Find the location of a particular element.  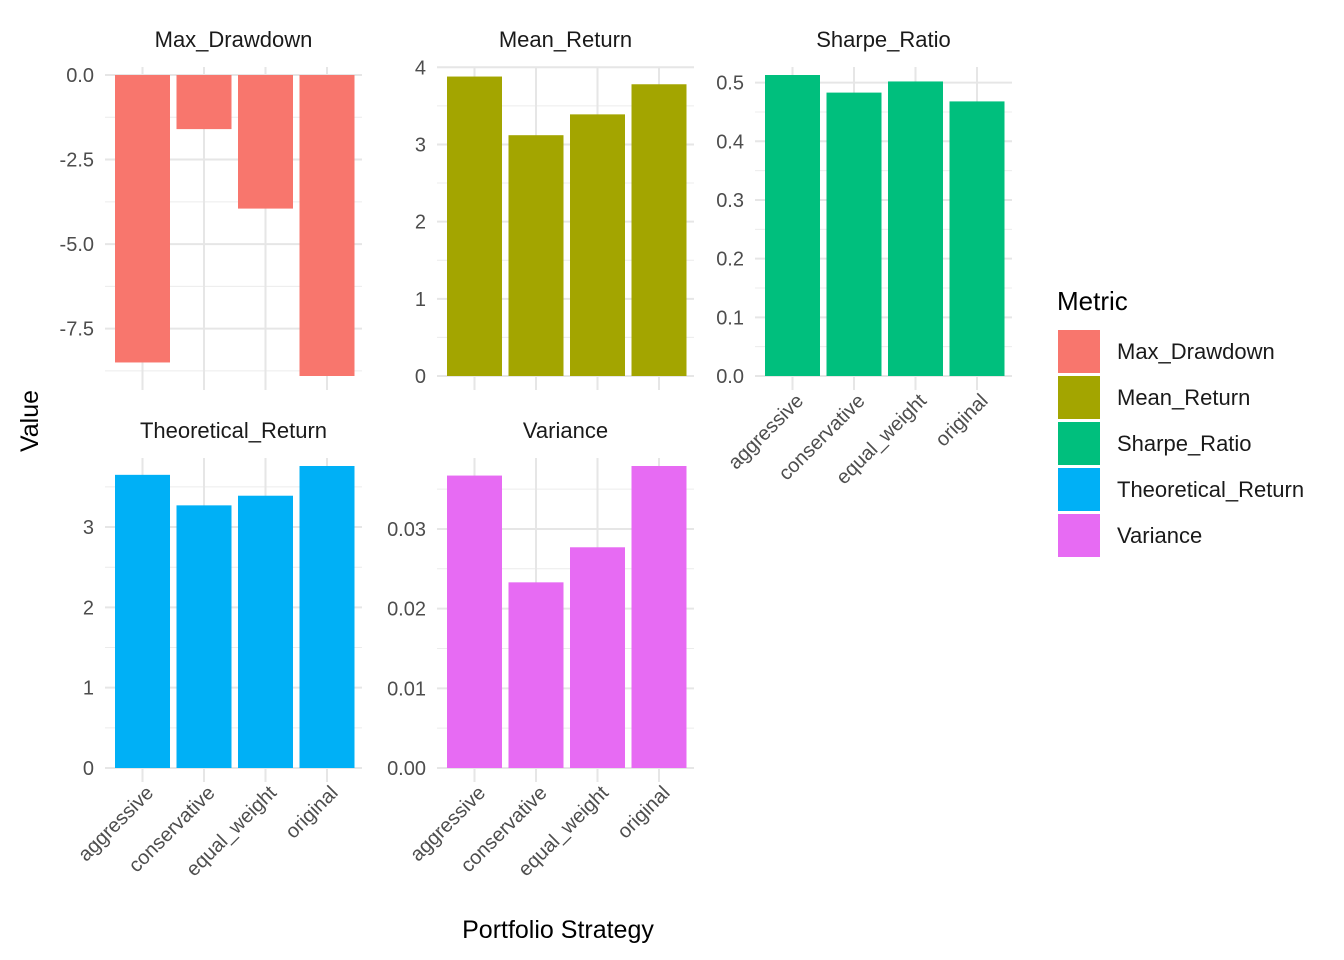

y-tick-label: 4 is located at coordinates (420, 68).